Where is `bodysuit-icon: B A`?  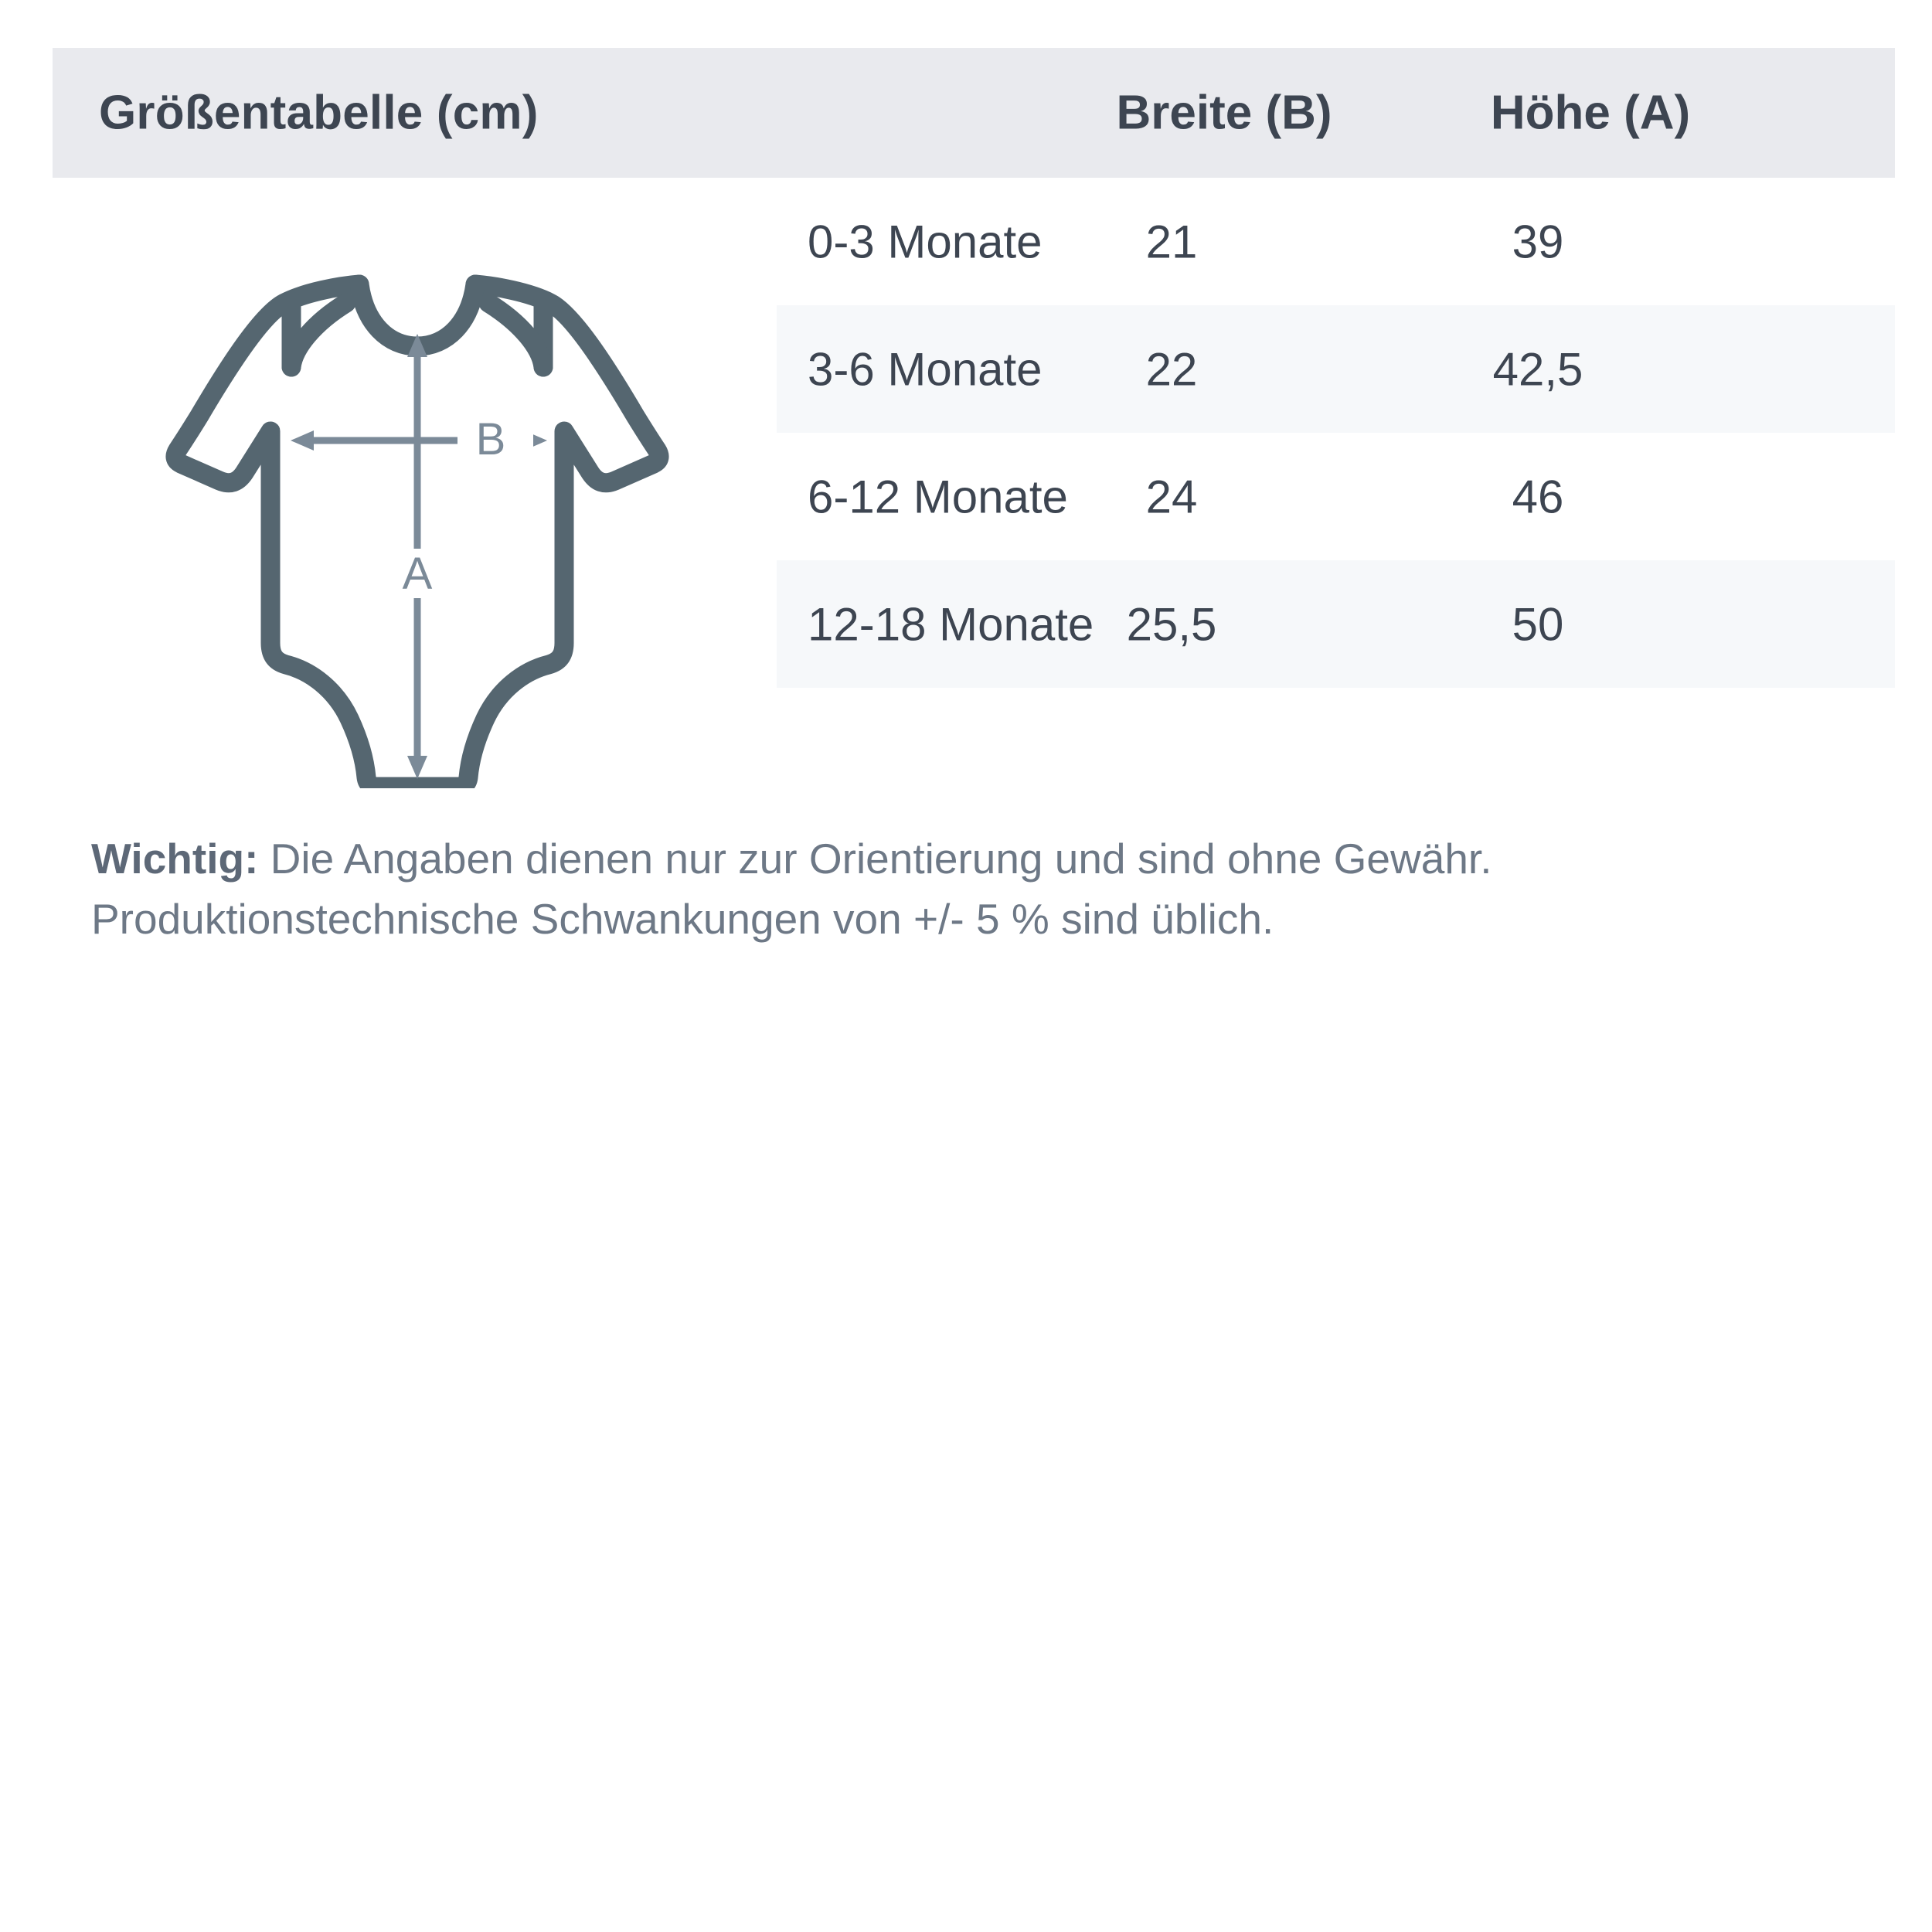
bodysuit-icon: B A is located at coordinates (417, 531).